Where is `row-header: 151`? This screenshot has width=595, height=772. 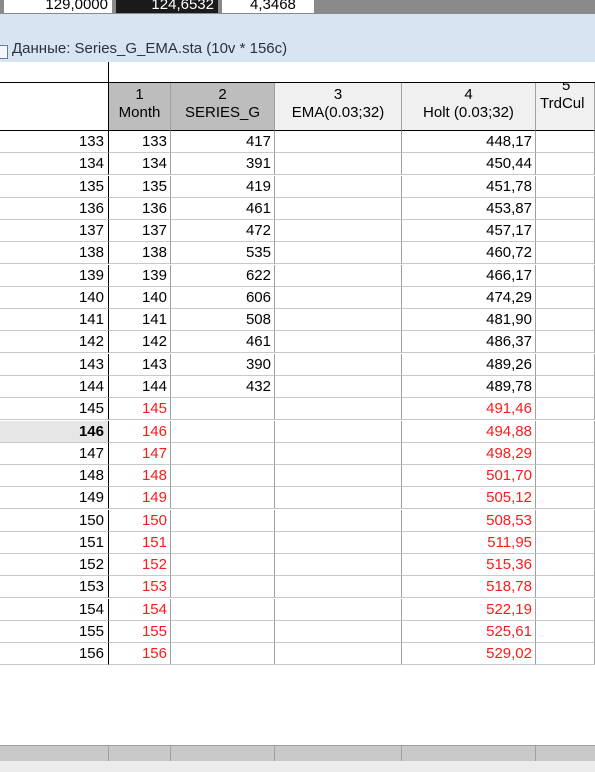 row-header: 151 is located at coordinates (54, 542).